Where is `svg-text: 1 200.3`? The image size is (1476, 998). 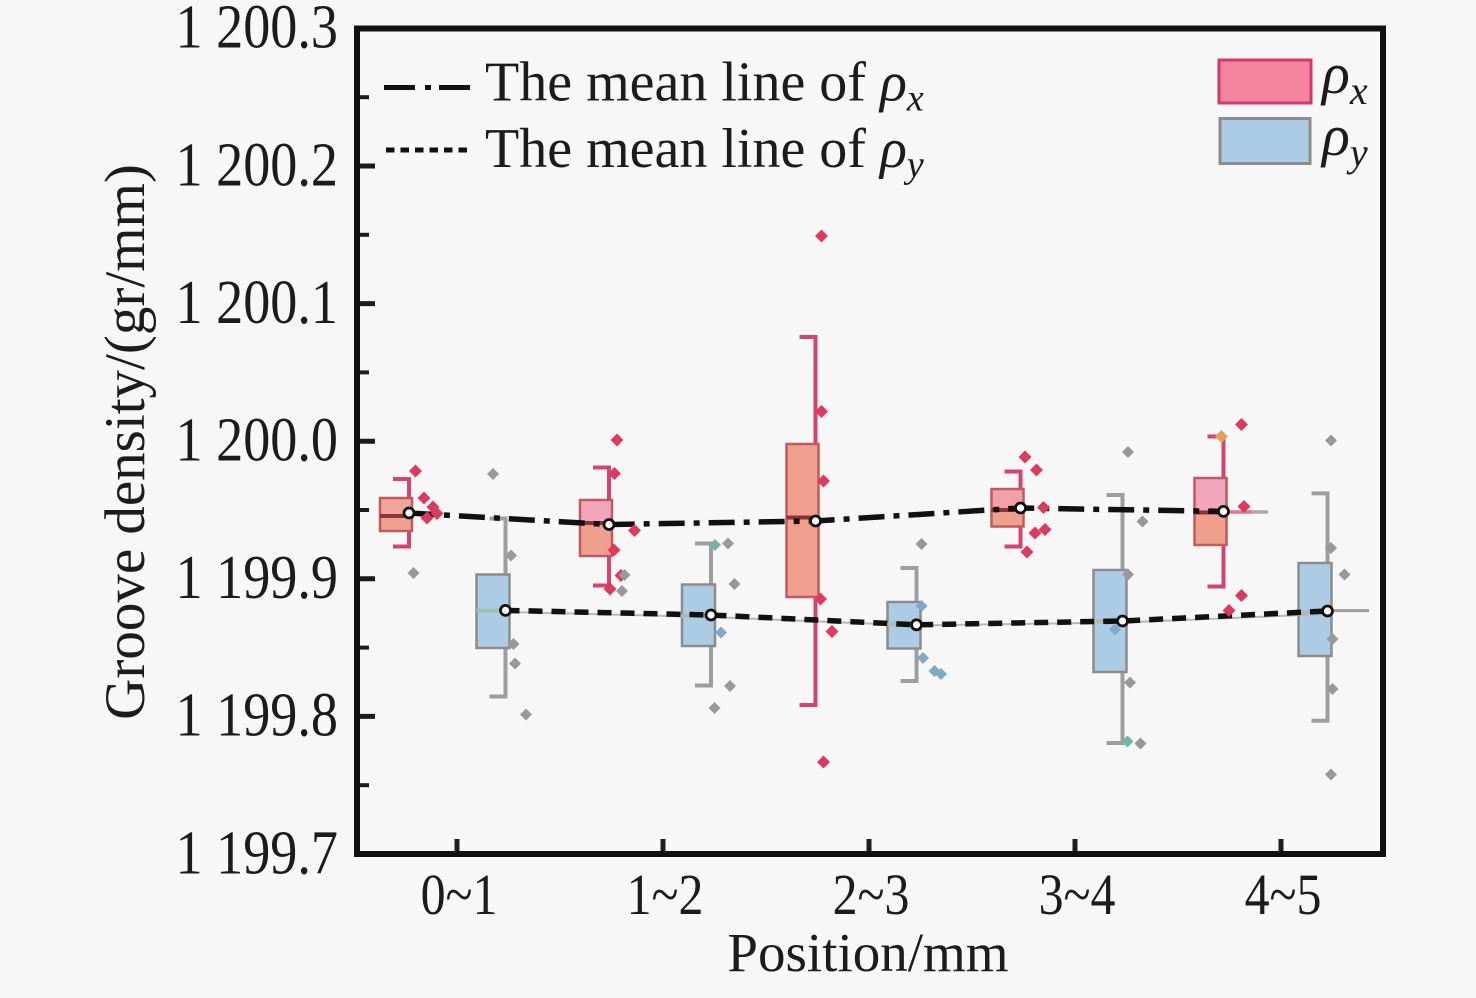 svg-text: 1 200.3 is located at coordinates (256, 31).